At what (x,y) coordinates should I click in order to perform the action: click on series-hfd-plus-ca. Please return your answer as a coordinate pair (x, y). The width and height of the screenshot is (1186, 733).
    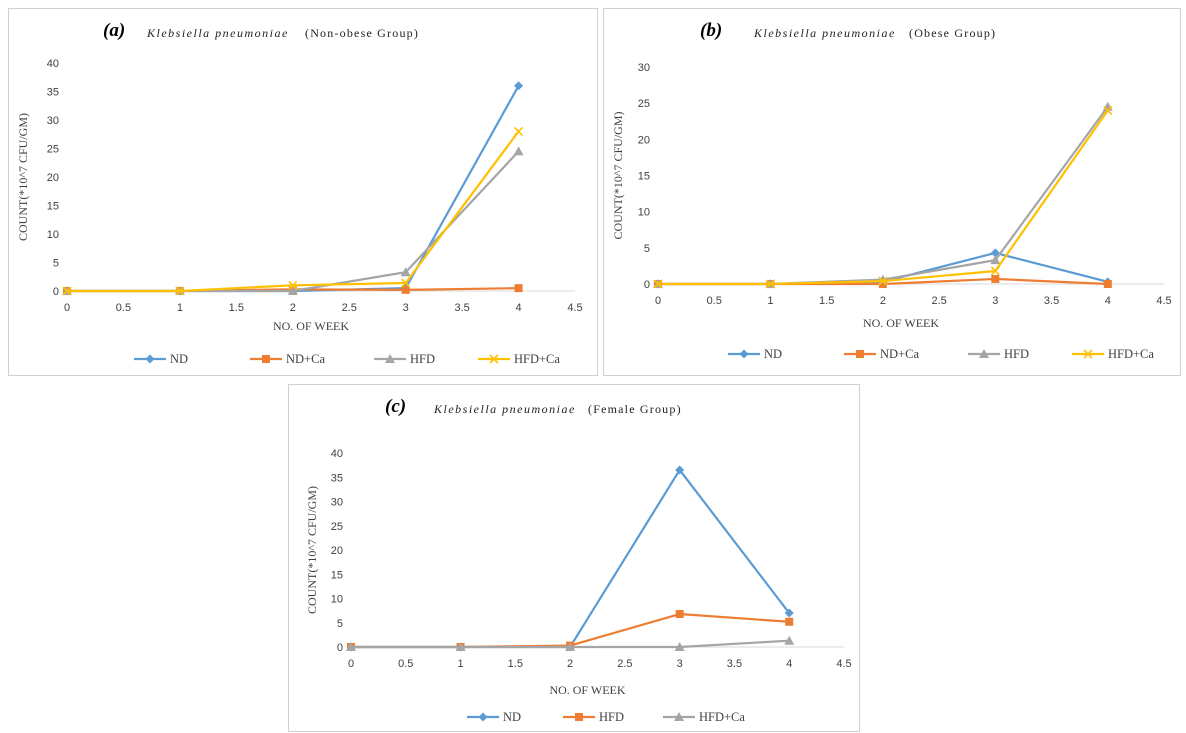
    Looking at the image, I should click on (883, 197).